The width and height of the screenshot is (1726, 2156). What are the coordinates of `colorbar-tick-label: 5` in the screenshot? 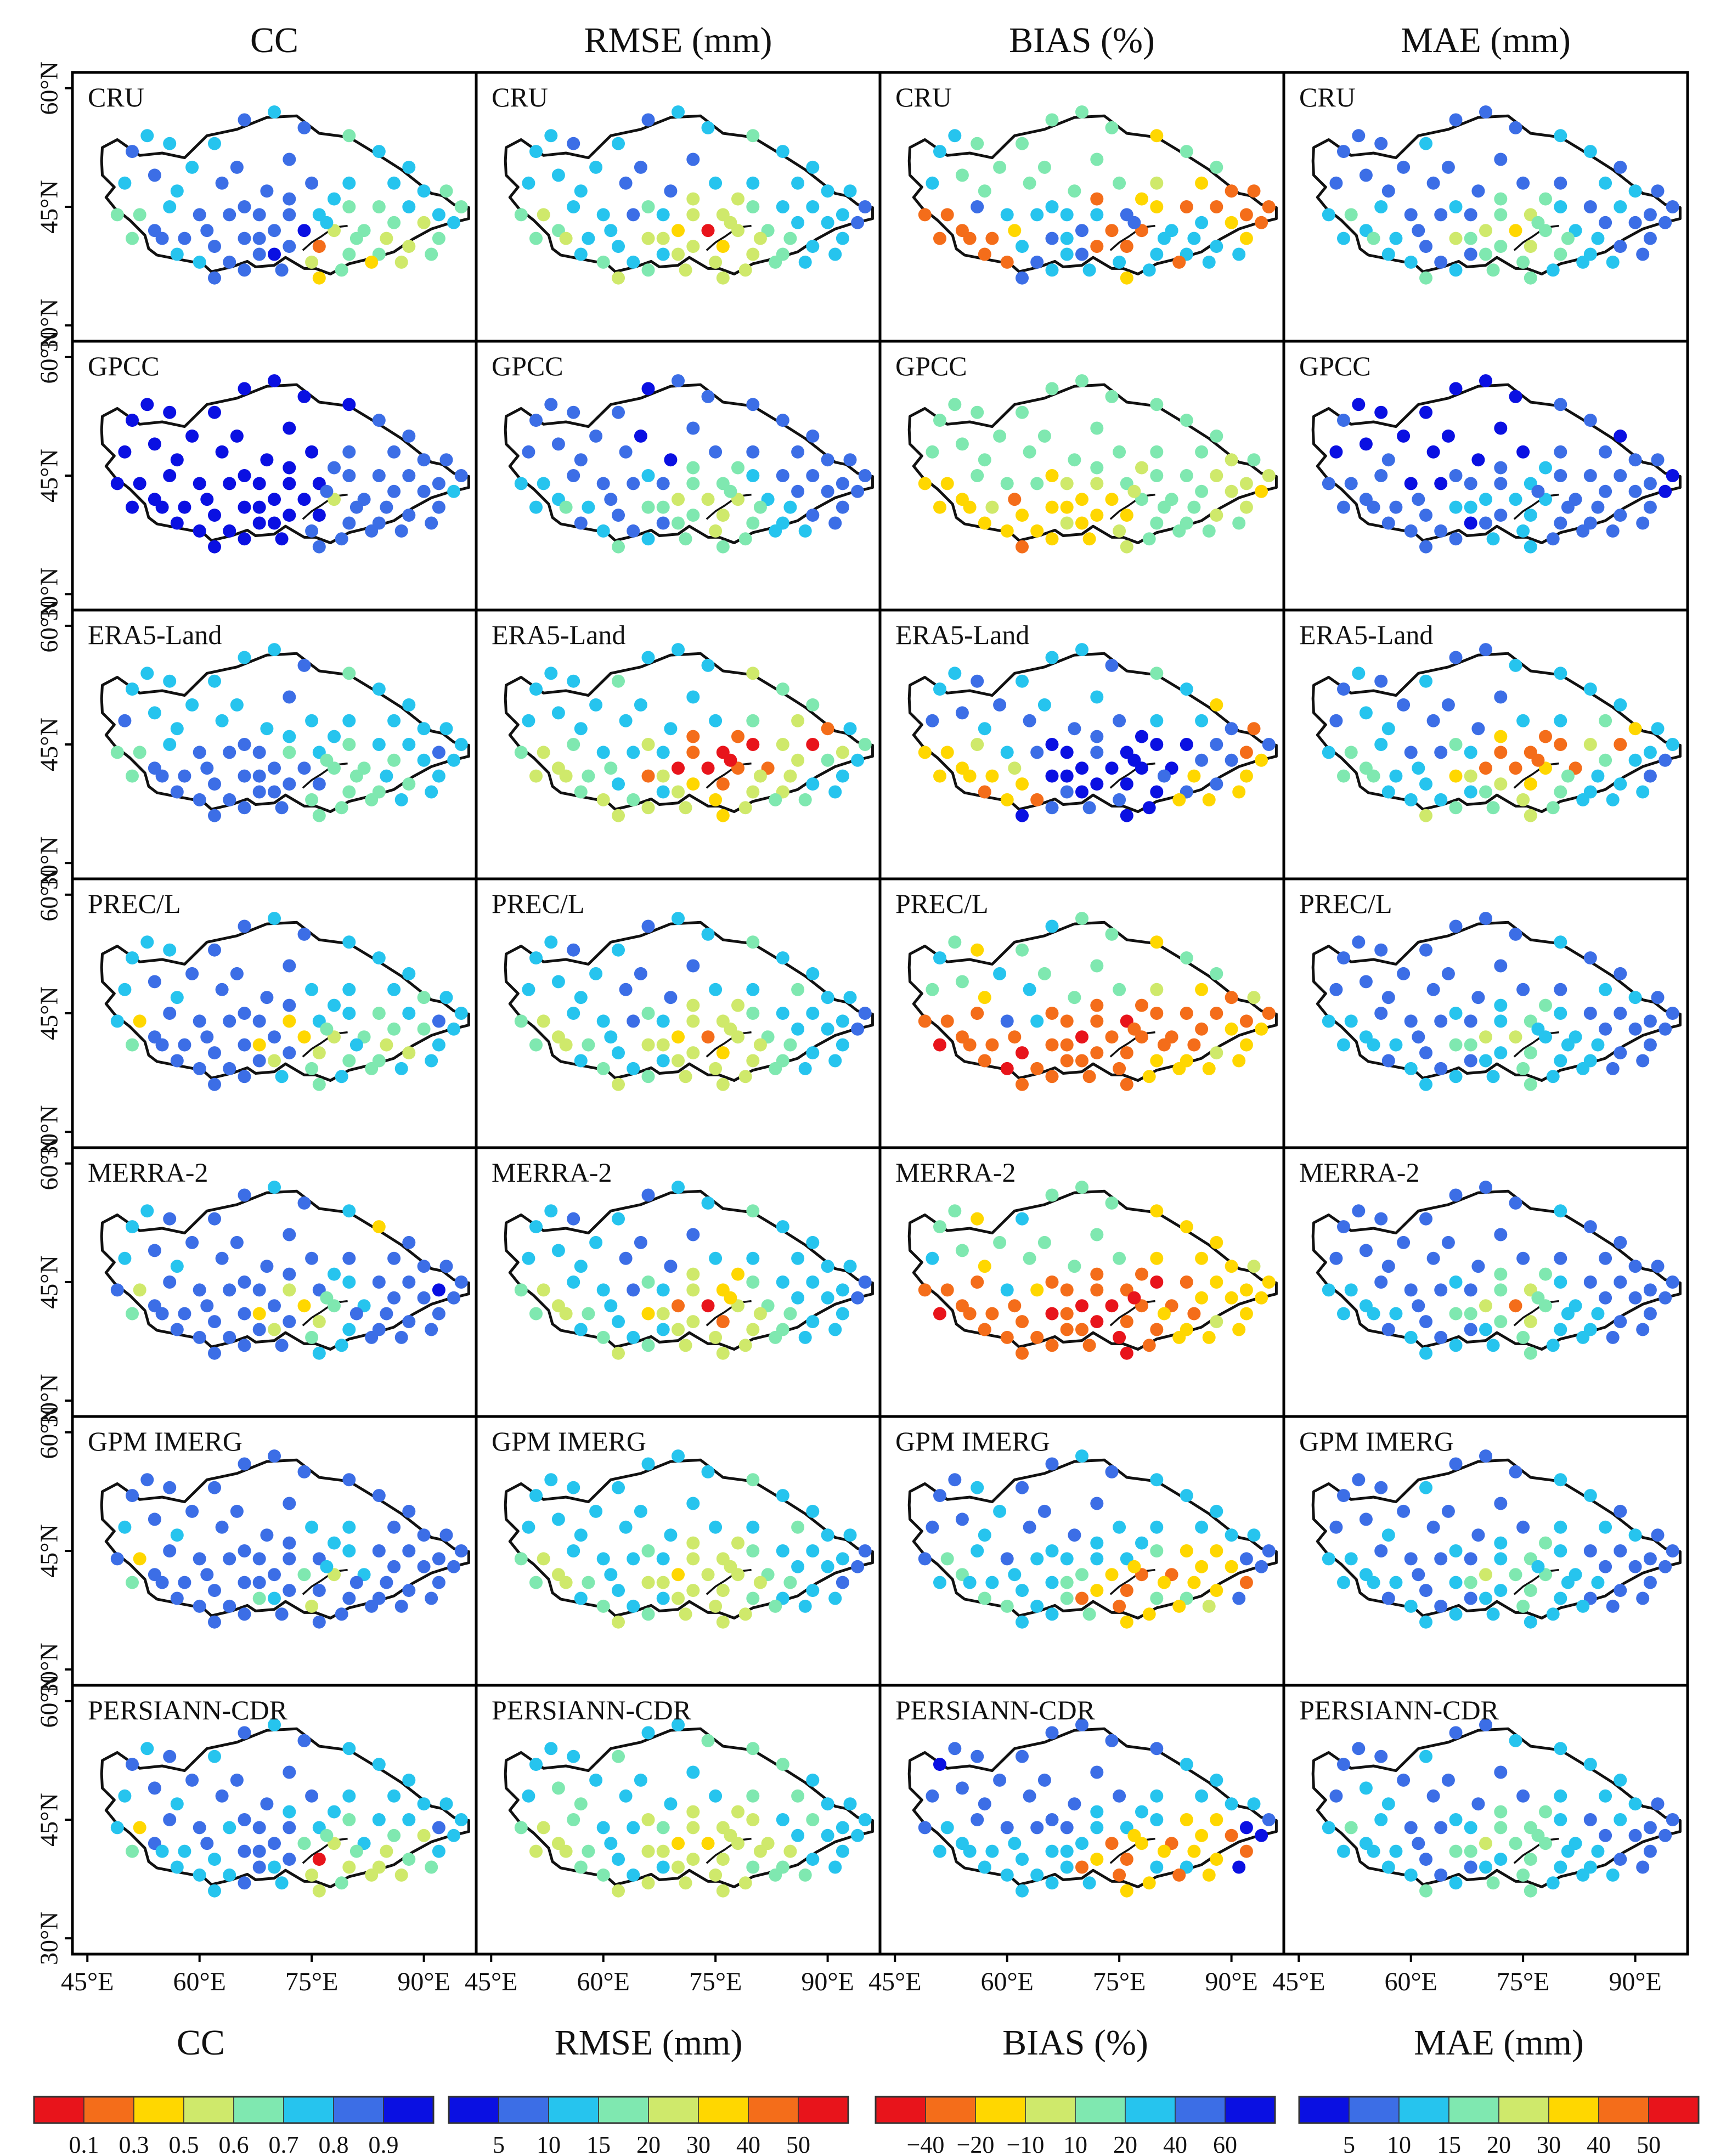 It's located at (499, 2143).